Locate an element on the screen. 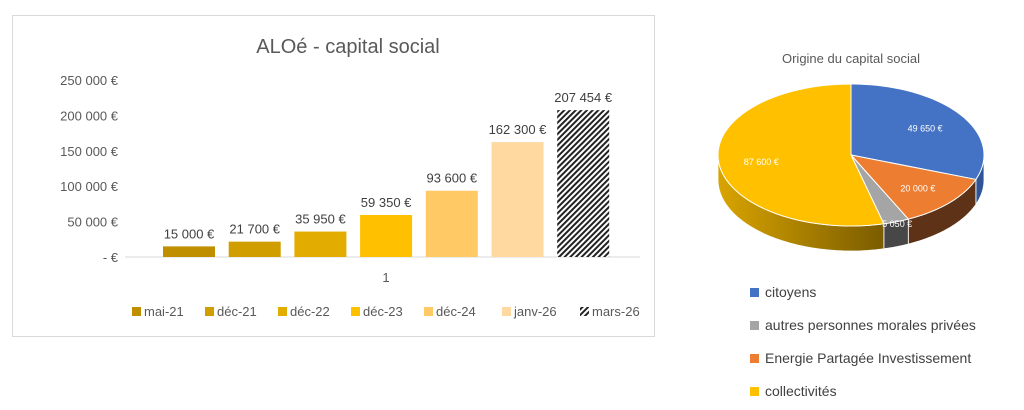 Image resolution: width=1024 pixels, height=410 pixels. legend-label-déc-22: déc-22 is located at coordinates (310, 311).